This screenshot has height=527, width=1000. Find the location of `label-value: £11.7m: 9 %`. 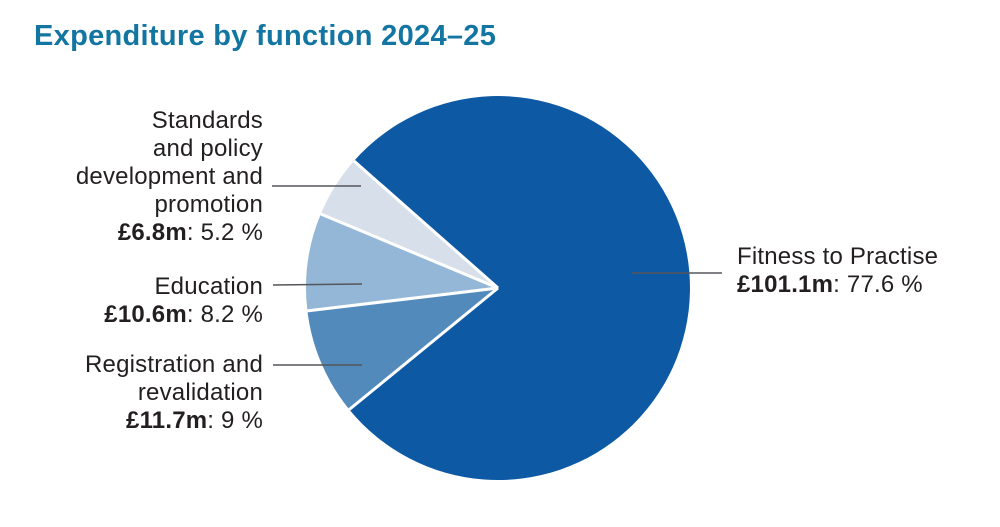

label-value: £11.7m: 9 % is located at coordinates (174, 421).